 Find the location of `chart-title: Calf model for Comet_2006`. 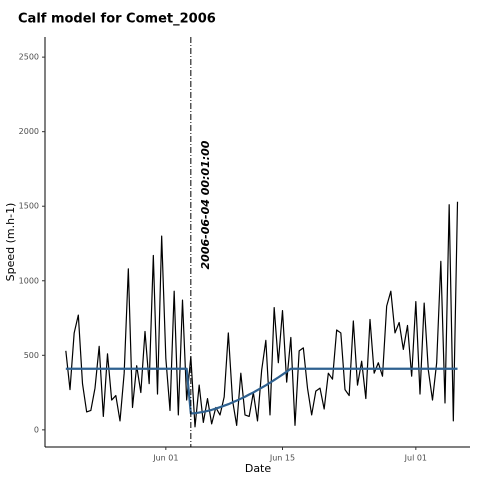

chart-title: Calf model for Comet_2006 is located at coordinates (117, 19).